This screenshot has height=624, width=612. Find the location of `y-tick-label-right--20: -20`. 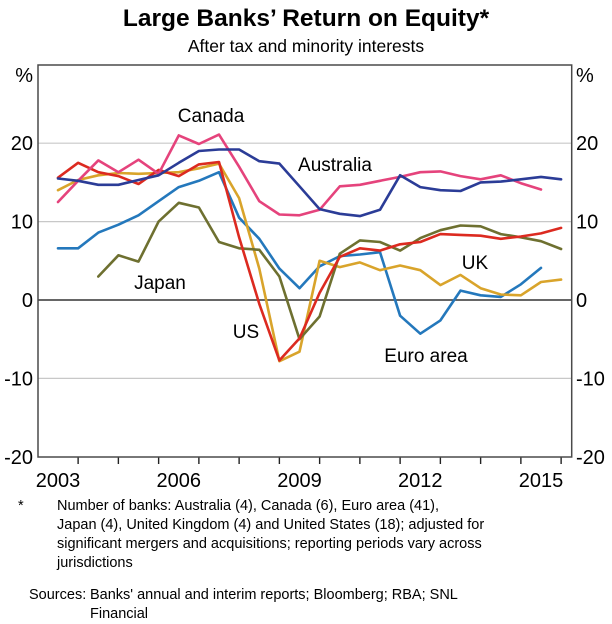

y-tick-label-right--20: -20 is located at coordinates (590, 458).